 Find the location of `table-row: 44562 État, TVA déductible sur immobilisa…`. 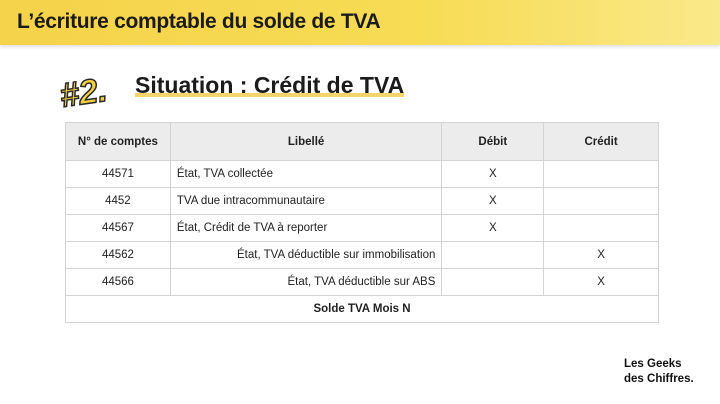

table-row: 44562 État, TVA déductible sur immobilisa… is located at coordinates (362, 255).